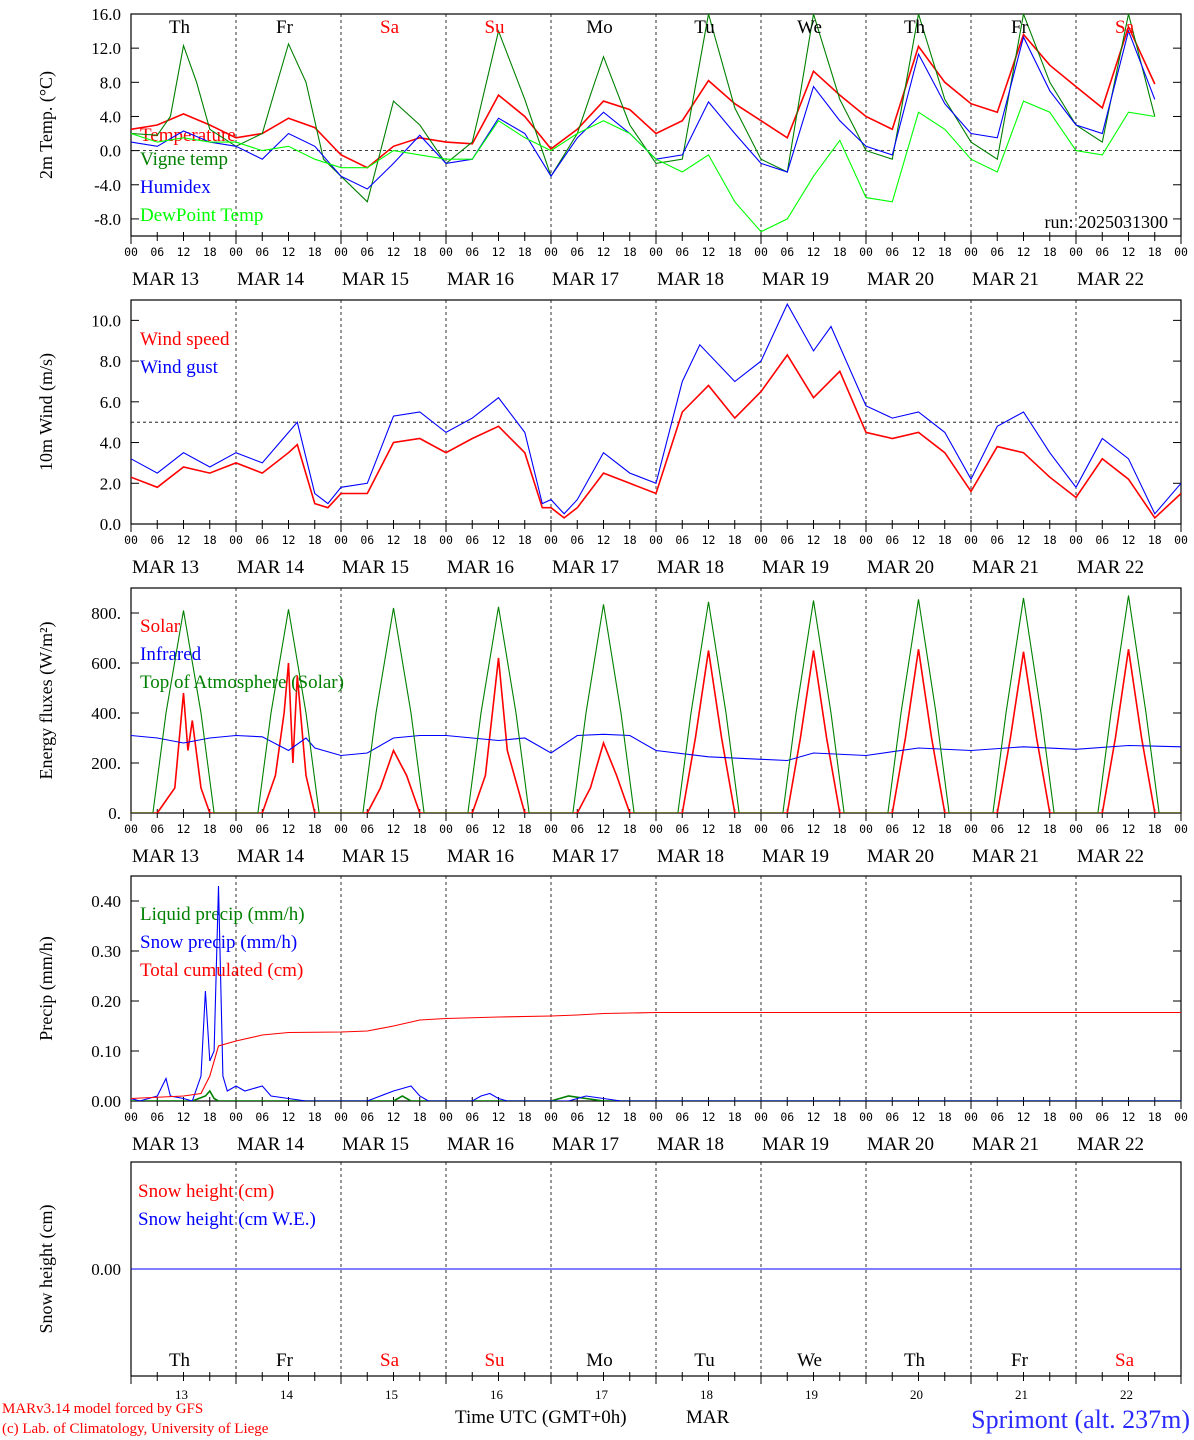 The width and height of the screenshot is (1194, 1440). Describe the element at coordinates (656, 1095) in the screenshot. I see `series-line-liquid-precip-mm-h` at that location.